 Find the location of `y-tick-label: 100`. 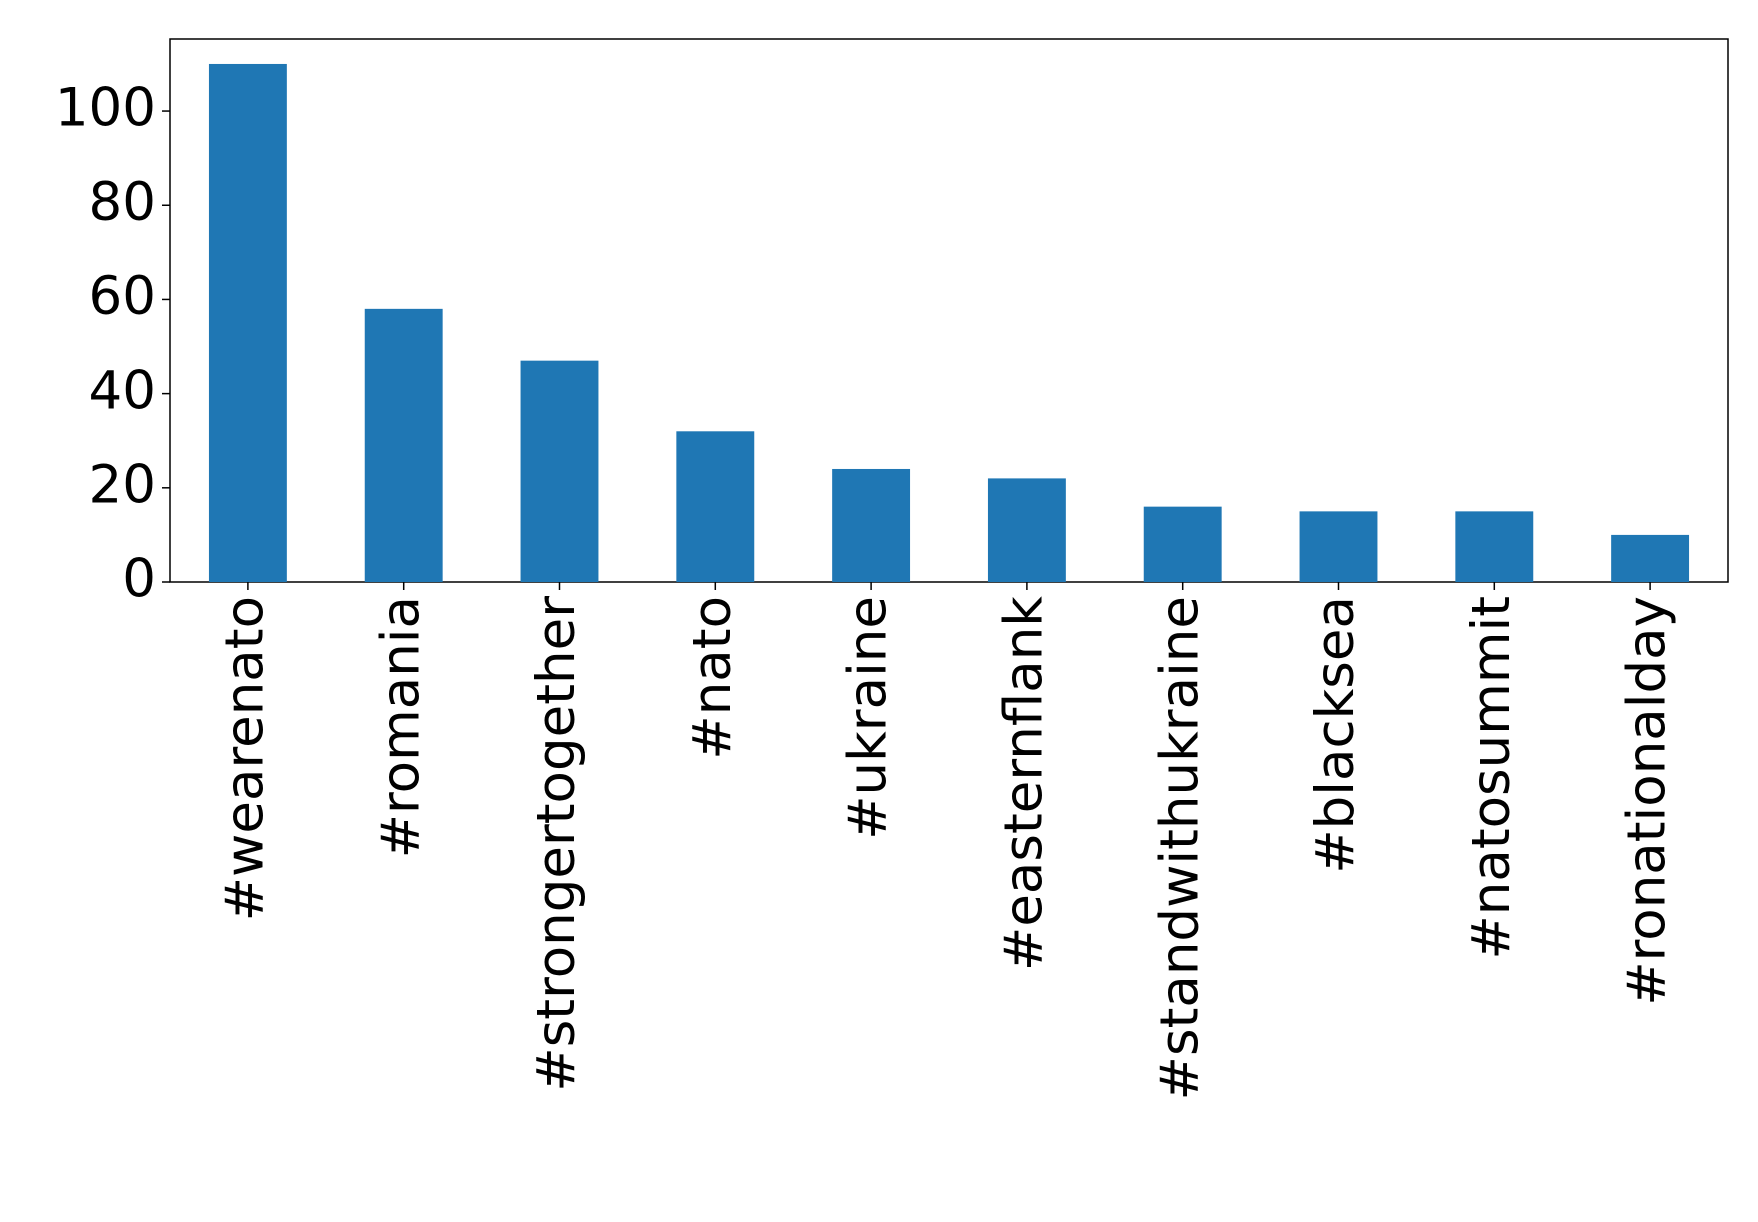

y-tick-label: 100 is located at coordinates (105, 108).